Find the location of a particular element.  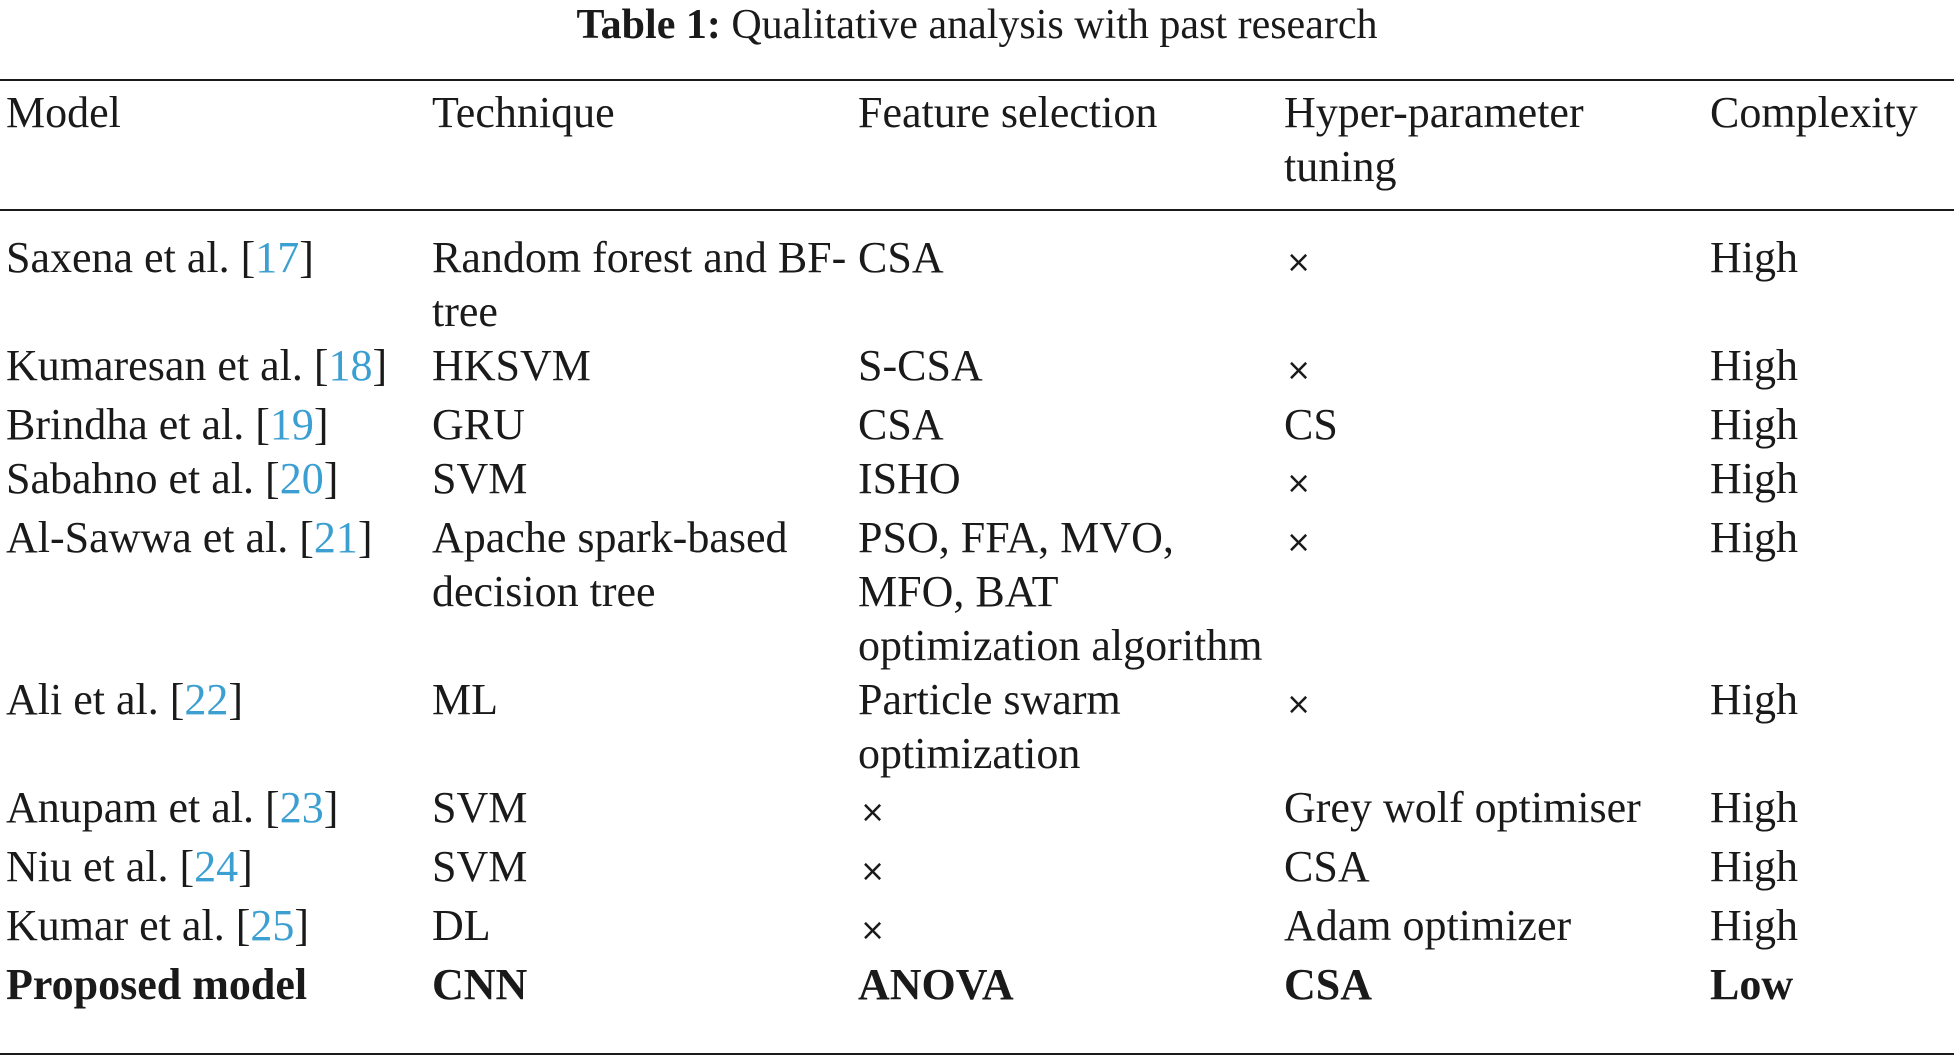

header-technique: Technique is located at coordinates (523, 112).